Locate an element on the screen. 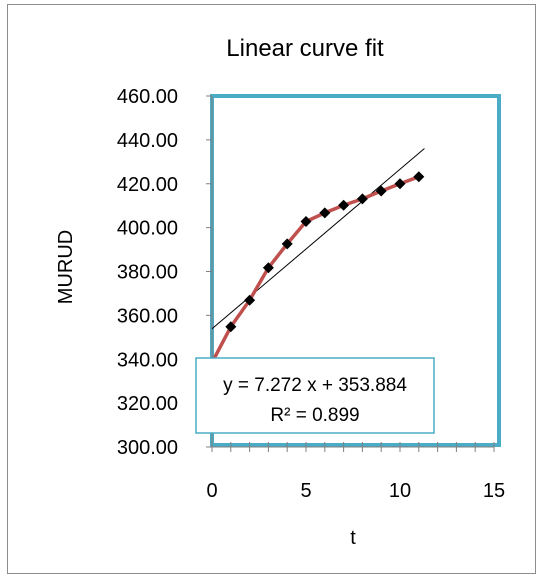  trendline-r-squared: R² = 0.899 is located at coordinates (314, 415).